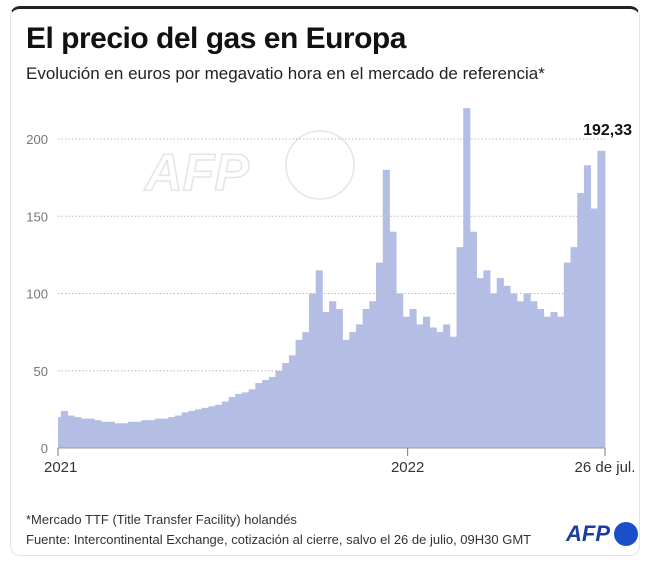 The width and height of the screenshot is (652, 564). What do you see at coordinates (607, 130) in the screenshot?
I see `last-value-label: 192,33` at bounding box center [607, 130].